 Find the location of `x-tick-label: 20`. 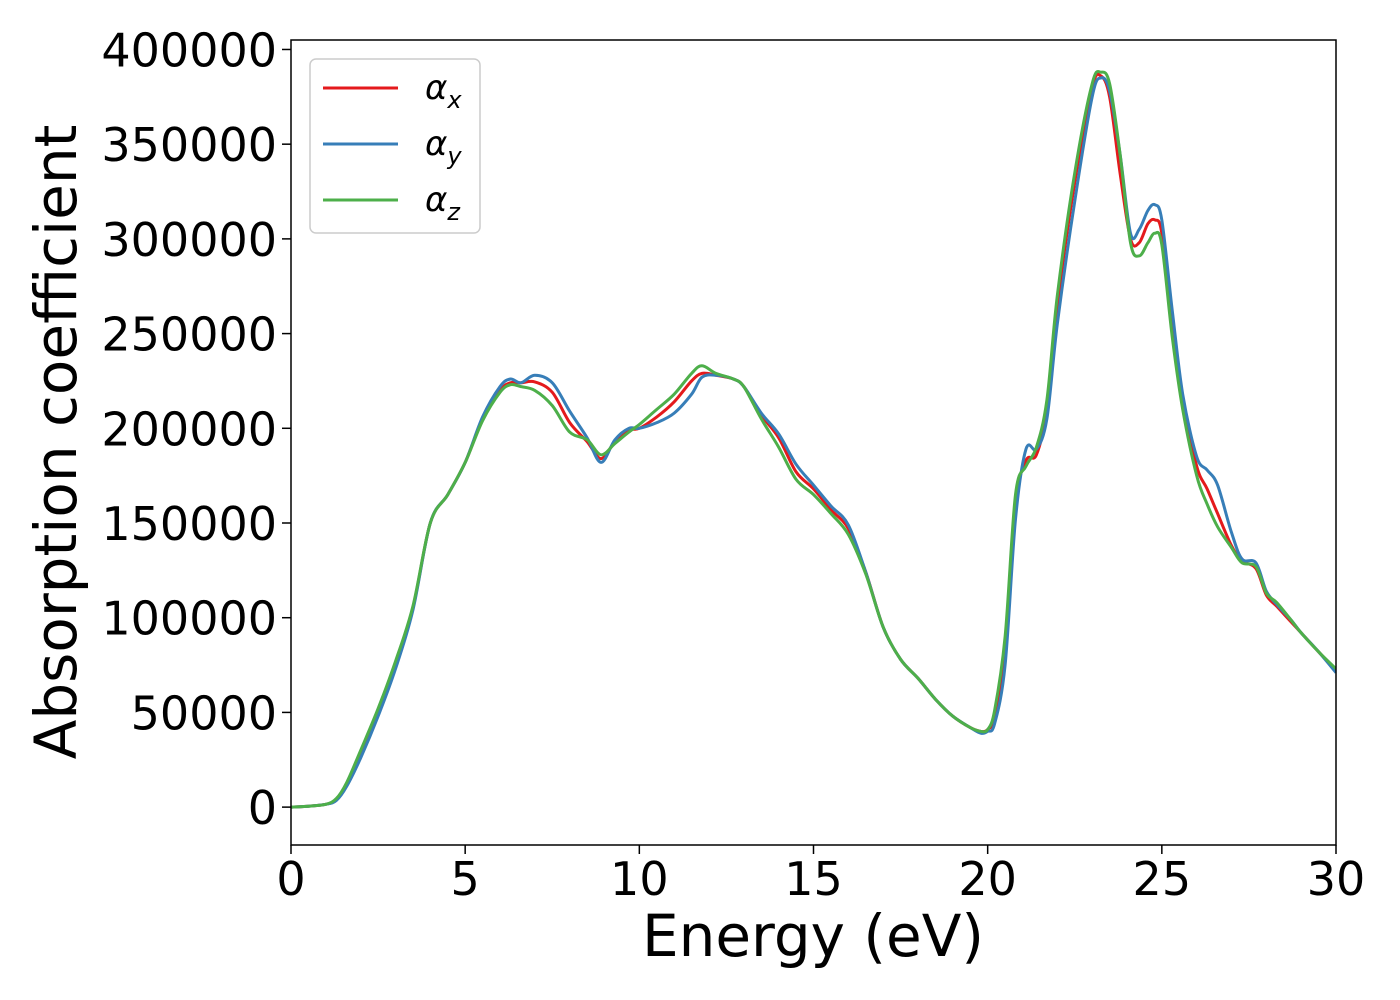

x-tick-label: 20 is located at coordinates (987, 879).